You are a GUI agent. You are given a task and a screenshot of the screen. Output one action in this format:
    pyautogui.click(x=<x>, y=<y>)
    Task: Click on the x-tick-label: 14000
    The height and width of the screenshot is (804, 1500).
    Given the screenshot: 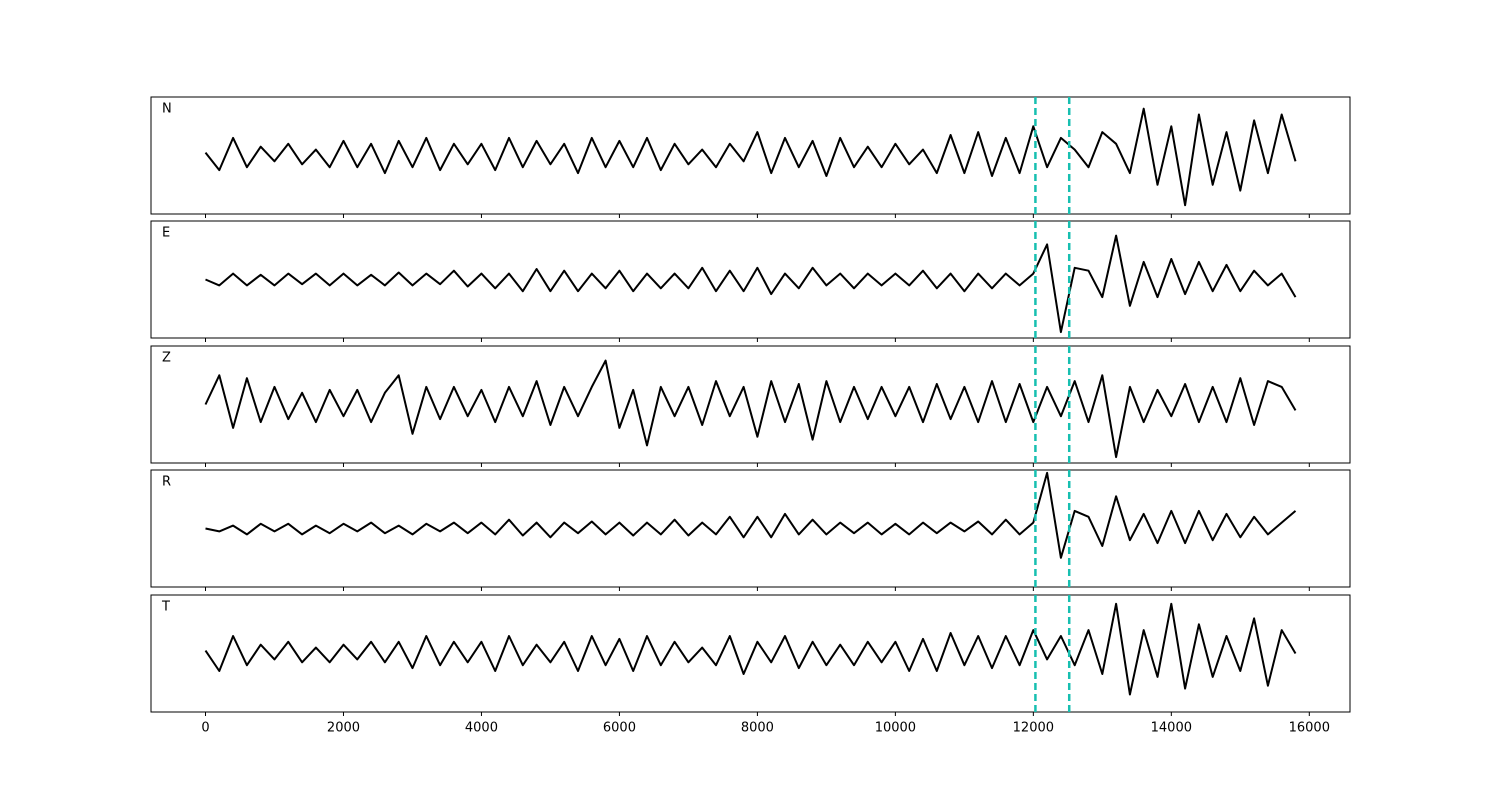 What is the action you would take?
    pyautogui.click(x=1171, y=728)
    